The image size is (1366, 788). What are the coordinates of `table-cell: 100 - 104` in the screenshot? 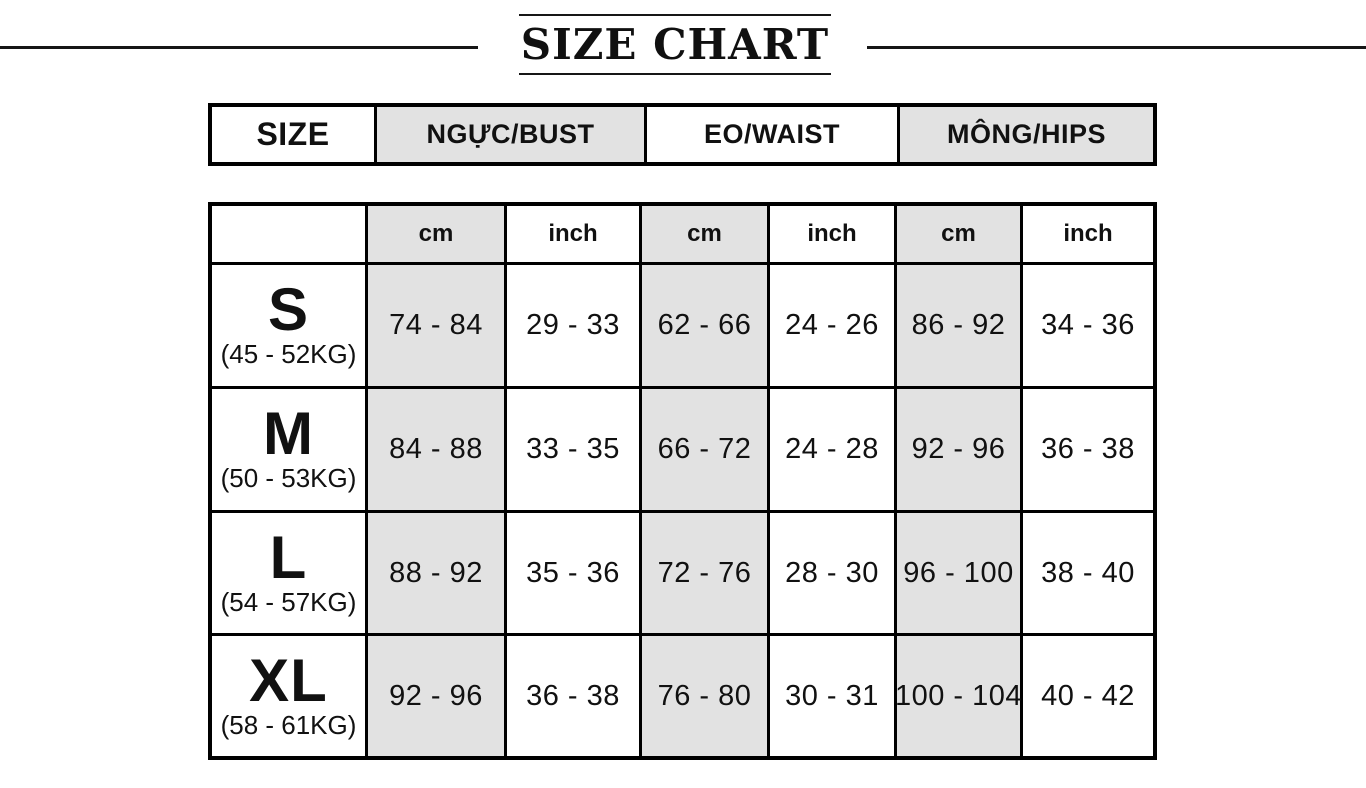 It's located at (958, 696).